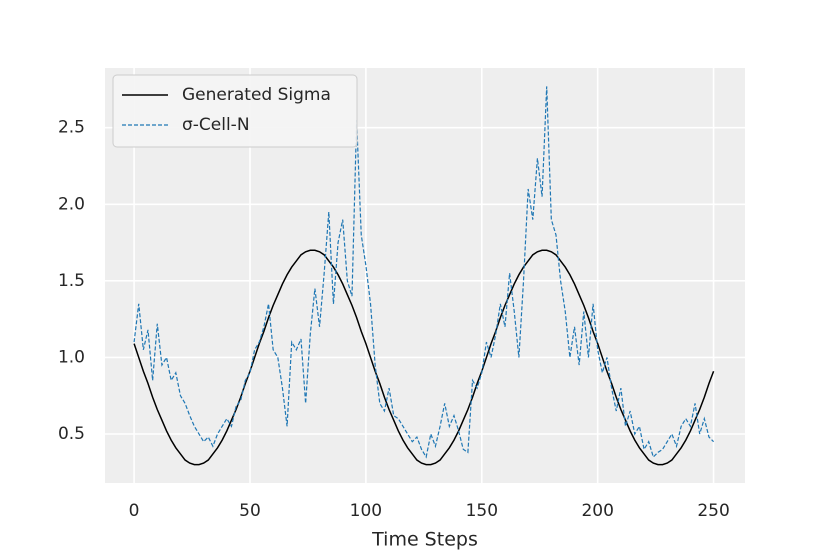 This screenshot has height=554, width=830. I want to click on x-tick-label: 100, so click(366, 511).